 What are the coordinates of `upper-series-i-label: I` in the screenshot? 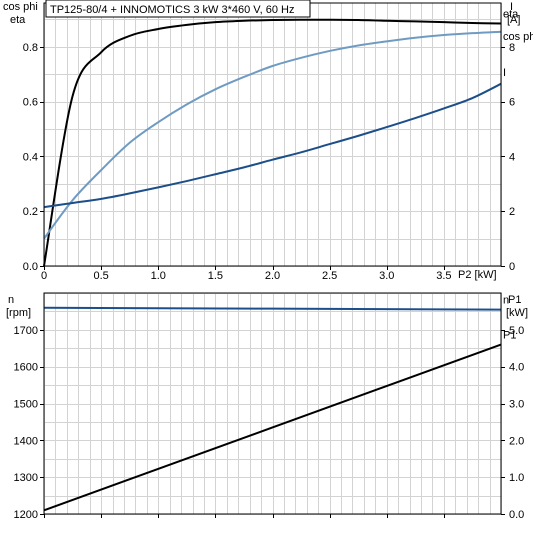 It's located at (504, 73).